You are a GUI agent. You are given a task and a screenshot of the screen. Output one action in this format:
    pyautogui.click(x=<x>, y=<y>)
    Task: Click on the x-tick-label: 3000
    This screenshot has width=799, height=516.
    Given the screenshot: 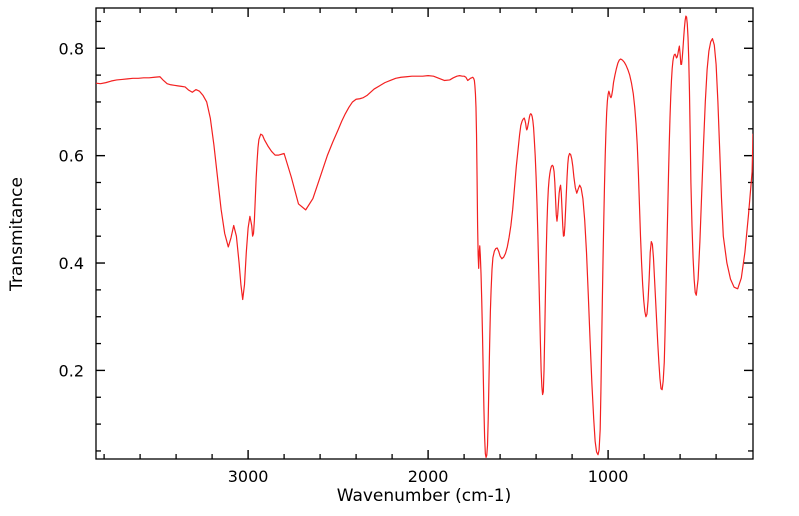 What is the action you would take?
    pyautogui.click(x=248, y=476)
    